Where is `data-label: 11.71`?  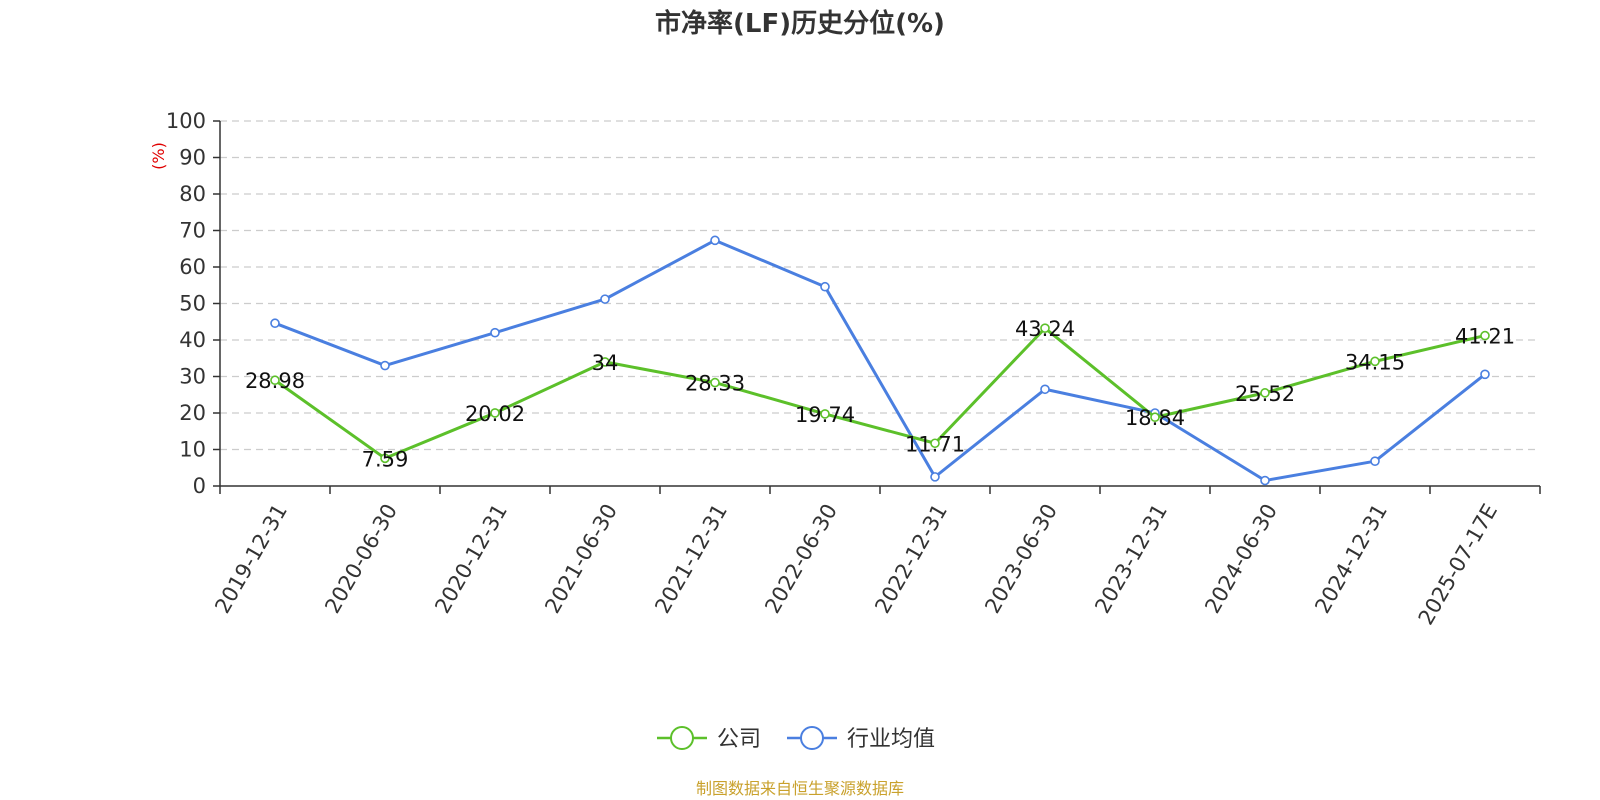 data-label: 11.71 is located at coordinates (935, 444).